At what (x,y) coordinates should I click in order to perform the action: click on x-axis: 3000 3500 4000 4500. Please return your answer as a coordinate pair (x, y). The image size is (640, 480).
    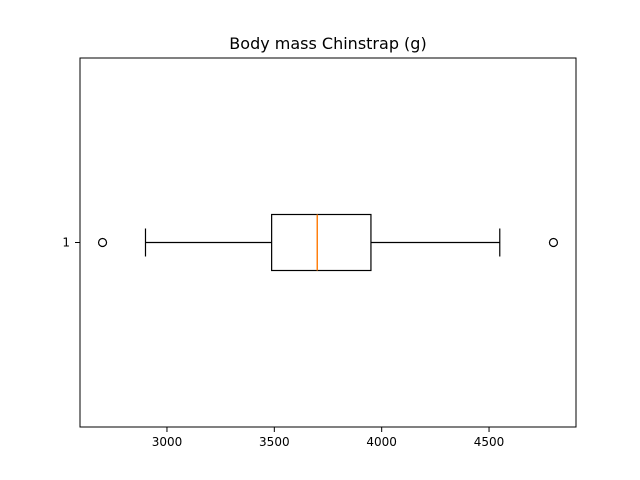
    Looking at the image, I should click on (328, 438).